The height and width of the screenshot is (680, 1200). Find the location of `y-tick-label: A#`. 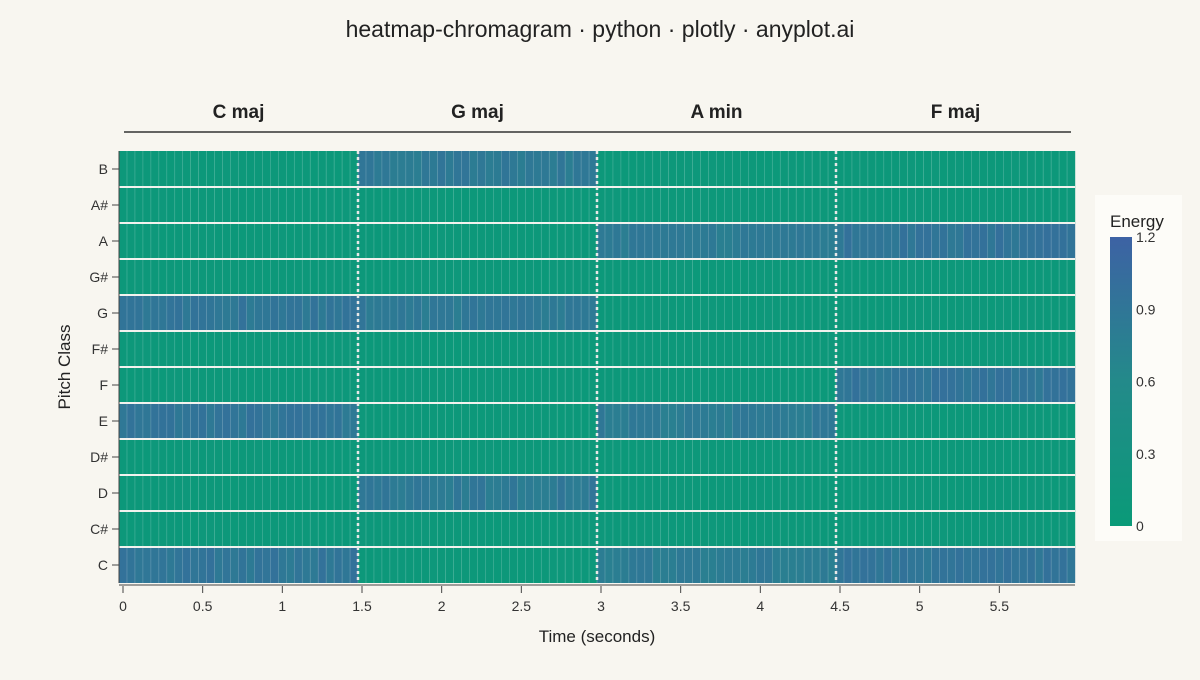

y-tick-label: A# is located at coordinates (99, 205).